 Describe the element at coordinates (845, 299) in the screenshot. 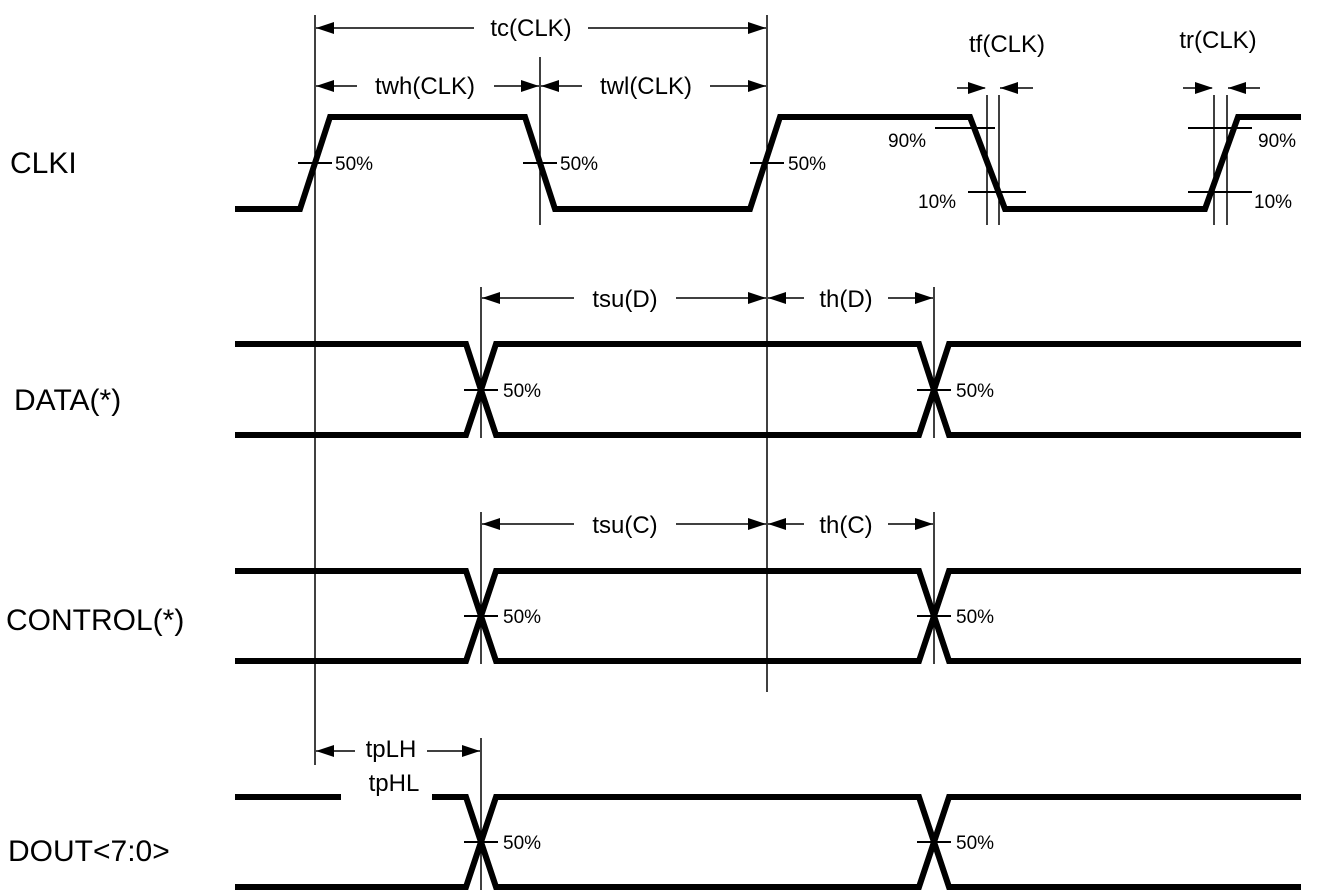

I see `th-d-label: th(D)` at that location.